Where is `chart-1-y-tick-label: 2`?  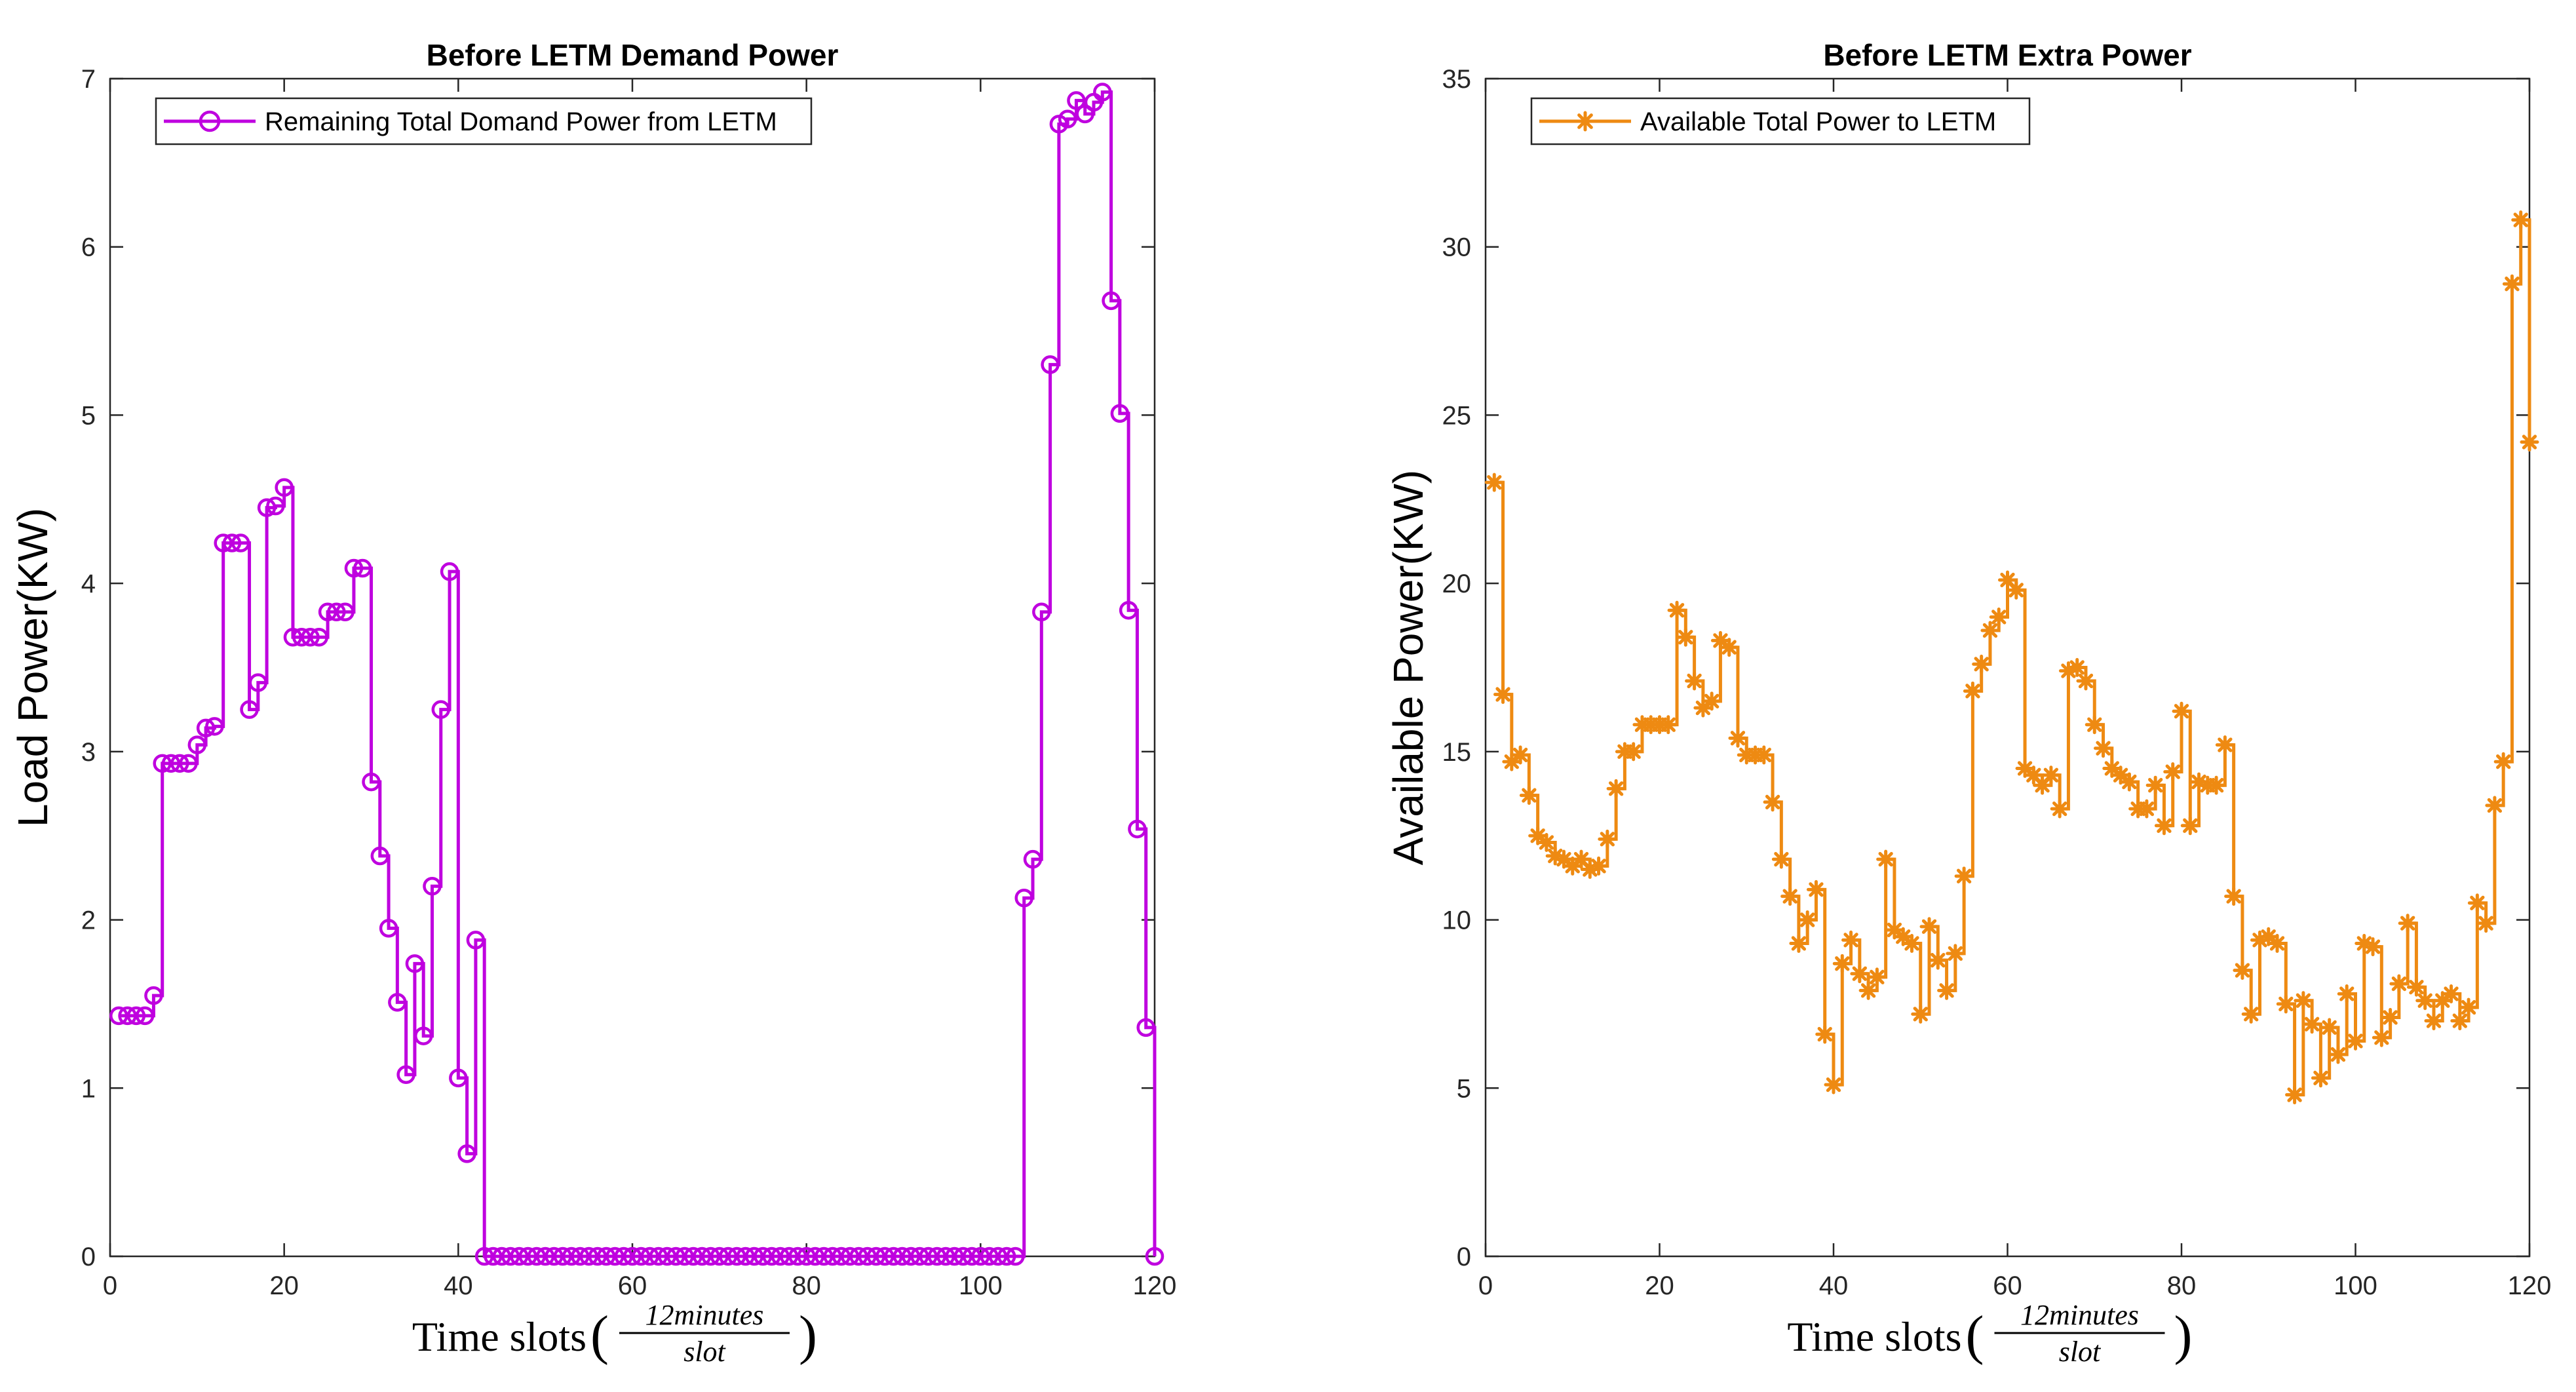
chart-1-y-tick-label: 2 is located at coordinates (88, 921).